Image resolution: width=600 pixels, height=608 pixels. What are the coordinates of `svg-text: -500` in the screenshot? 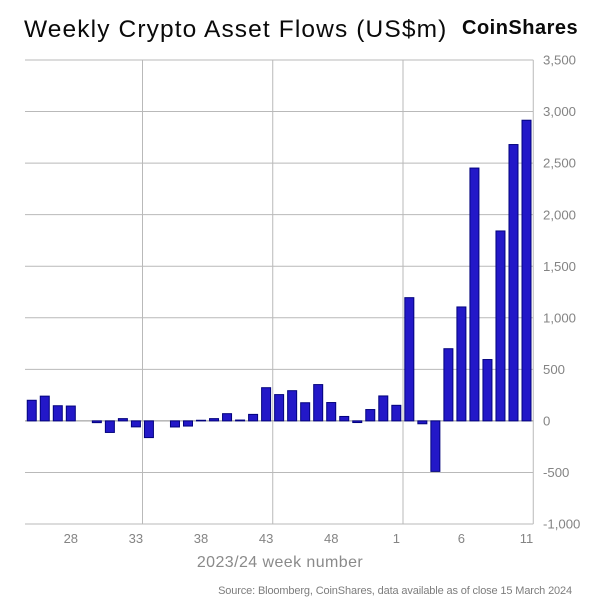 It's located at (556, 472).